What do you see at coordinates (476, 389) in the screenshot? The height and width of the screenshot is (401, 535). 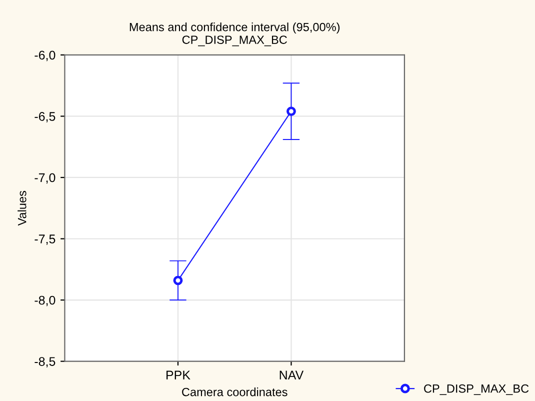 I see `legend-label: CP_DISP_MAX_BC` at bounding box center [476, 389].